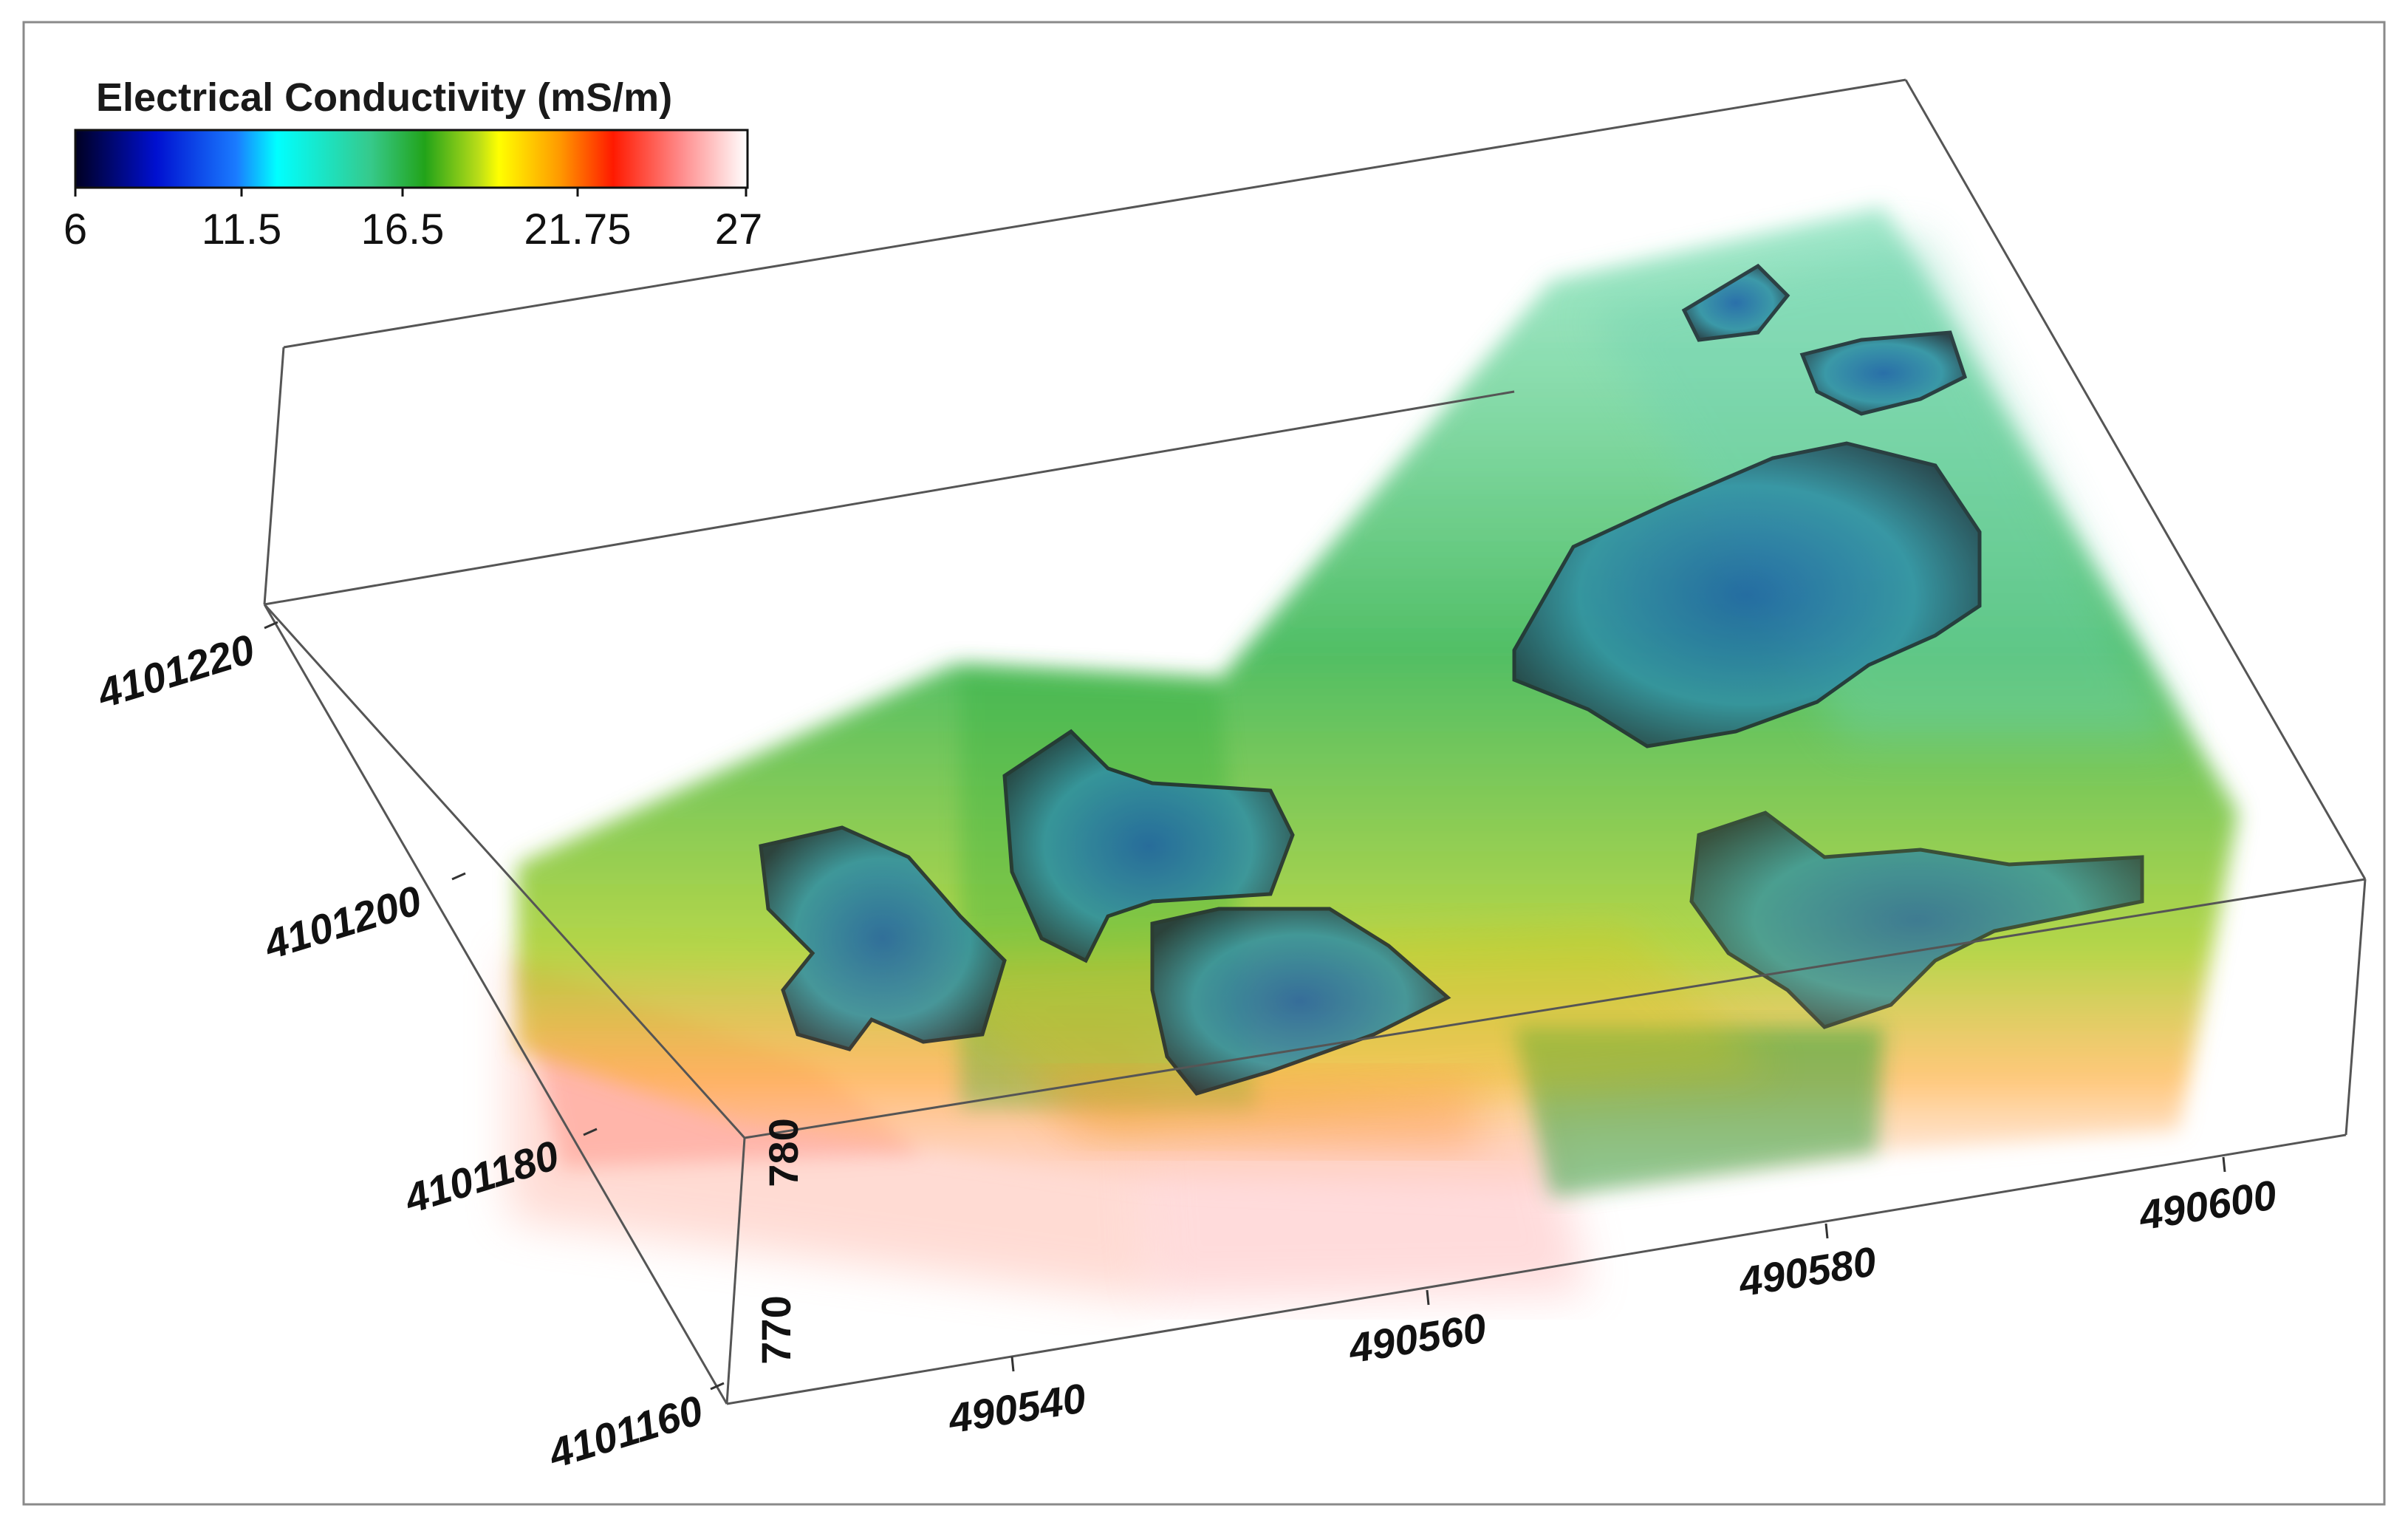 The width and height of the screenshot is (2408, 1528). Describe the element at coordinates (776, 1329) in the screenshot. I see `z-tick-label: 770` at that location.